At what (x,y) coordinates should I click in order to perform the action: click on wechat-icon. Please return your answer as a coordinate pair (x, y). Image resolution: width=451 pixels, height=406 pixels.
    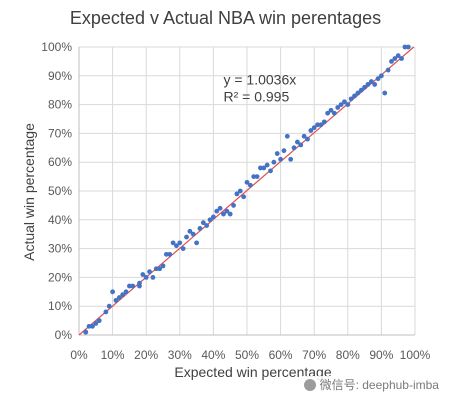
    Looking at the image, I should click on (309, 384).